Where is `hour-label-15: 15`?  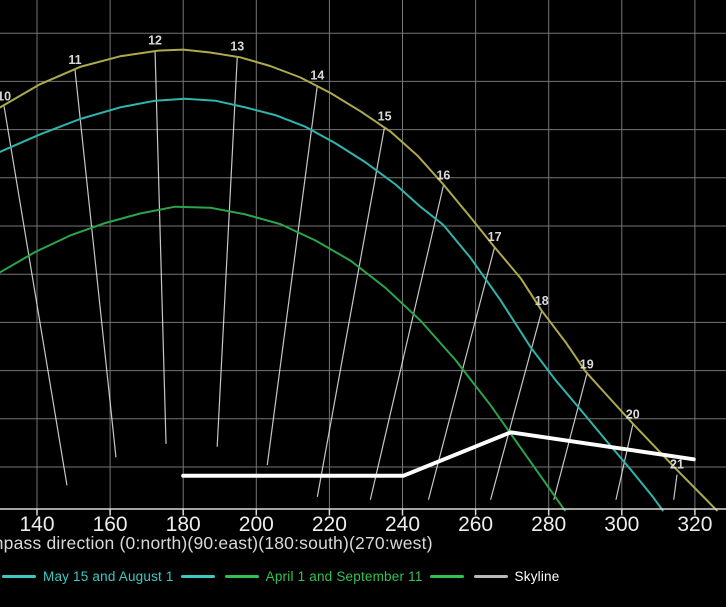
hour-label-15: 15 is located at coordinates (385, 117).